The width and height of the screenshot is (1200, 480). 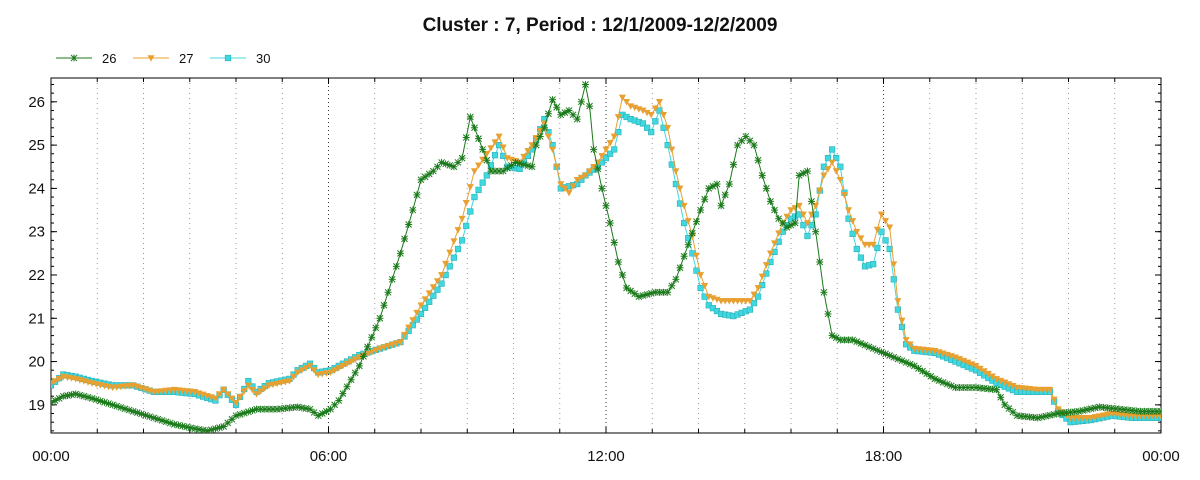 What do you see at coordinates (36, 405) in the screenshot?
I see `y-tick-label: 19` at bounding box center [36, 405].